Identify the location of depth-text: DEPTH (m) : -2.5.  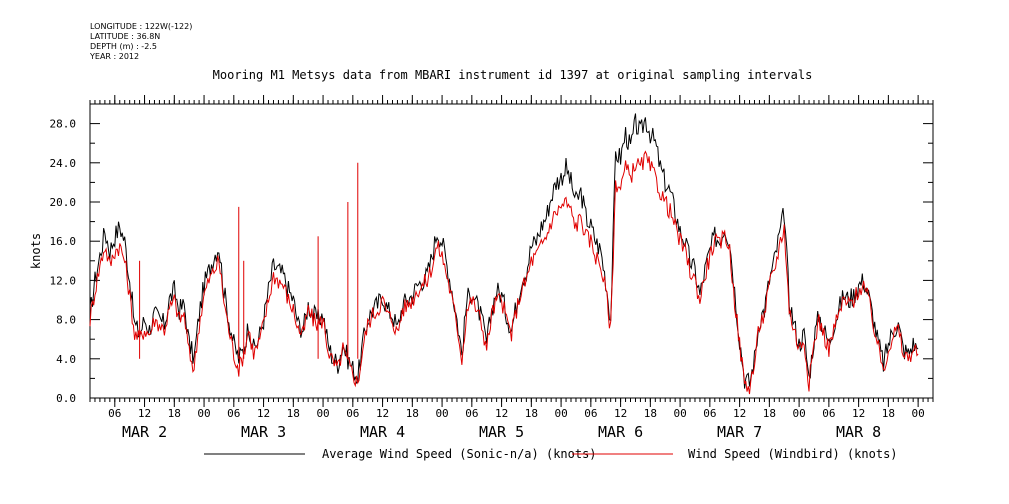
(123, 46).